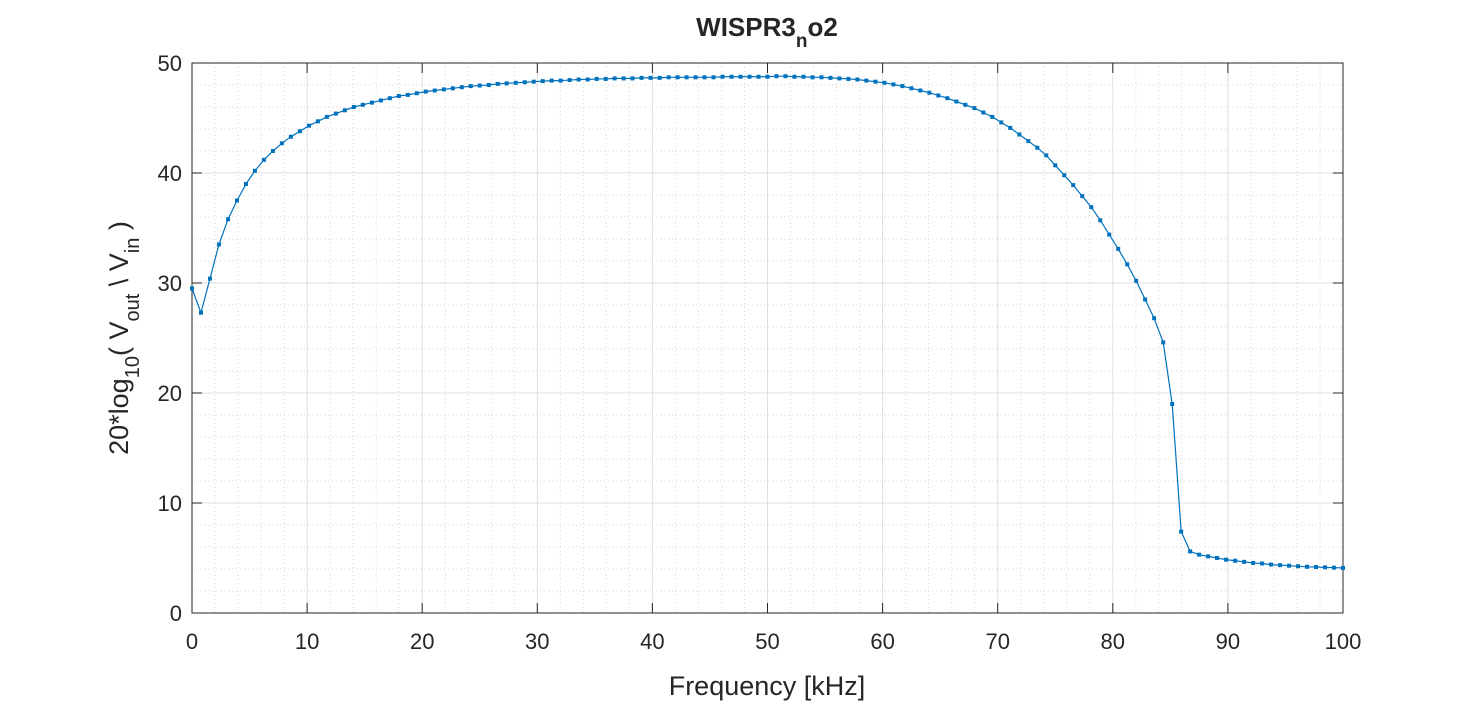  What do you see at coordinates (767, 686) in the screenshot?
I see `x-axis-label: Frequency [kHz]` at bounding box center [767, 686].